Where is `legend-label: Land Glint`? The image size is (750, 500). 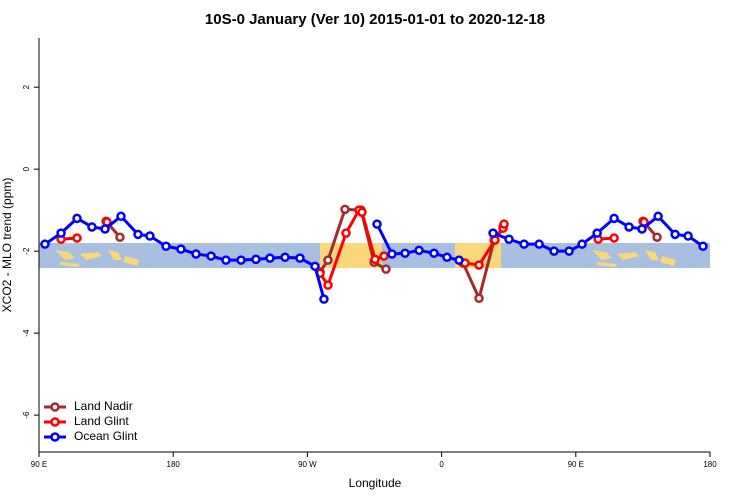 legend-label: Land Glint is located at coordinates (101, 421).